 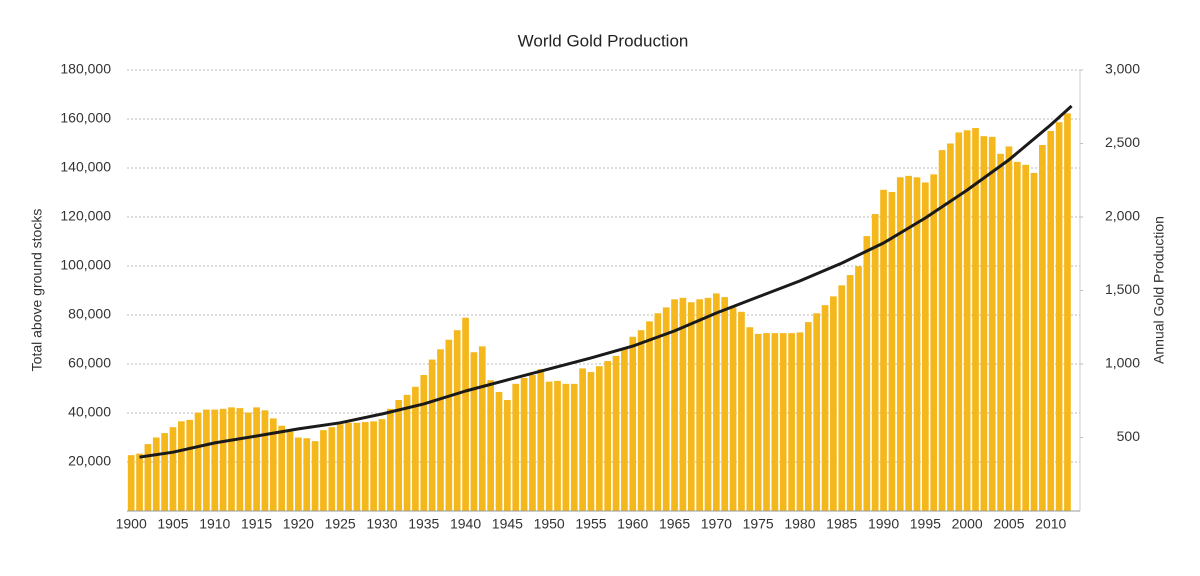 I want to click on y-tick-label: 60,000, so click(x=89, y=363).